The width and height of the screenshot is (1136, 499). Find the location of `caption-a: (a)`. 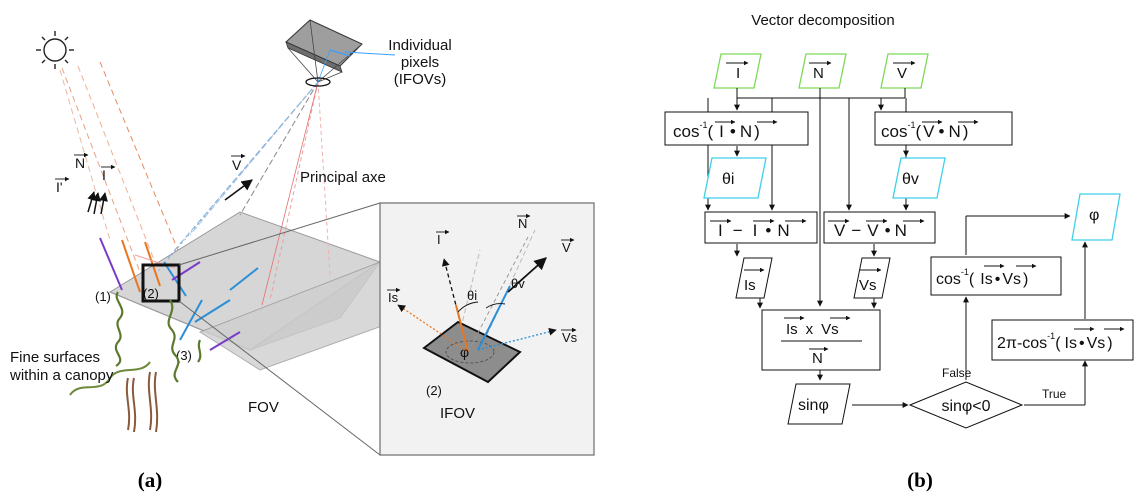

caption-a: (a) is located at coordinates (150, 480).